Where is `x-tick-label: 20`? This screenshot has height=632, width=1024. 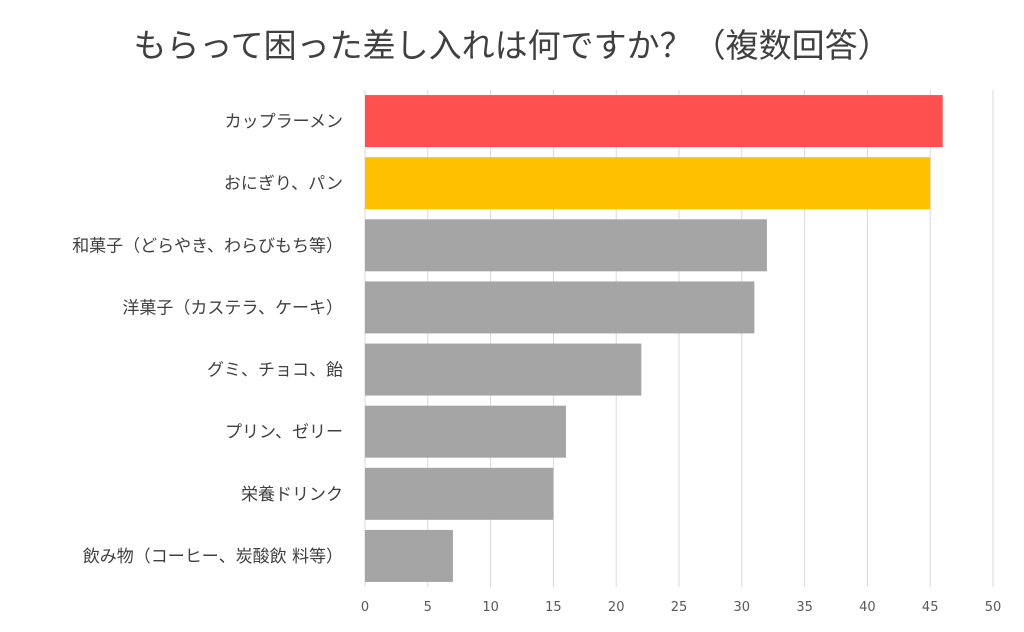 x-tick-label: 20 is located at coordinates (616, 607).